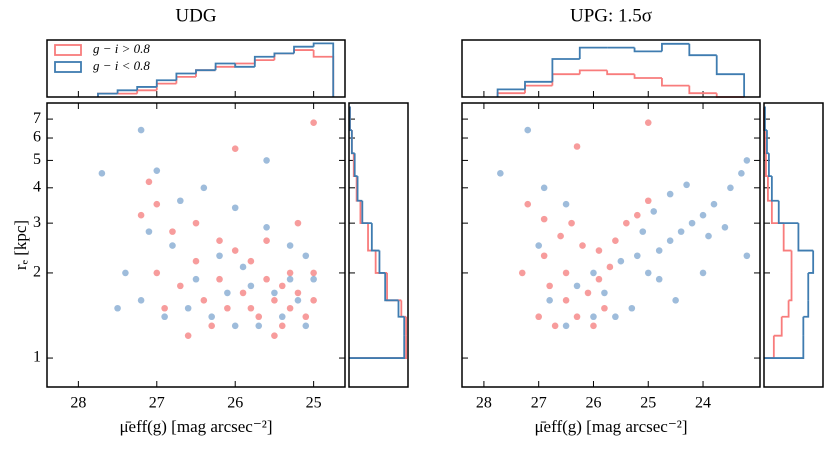  I want to click on legend-label: g − i > 0.8, so click(121, 48).